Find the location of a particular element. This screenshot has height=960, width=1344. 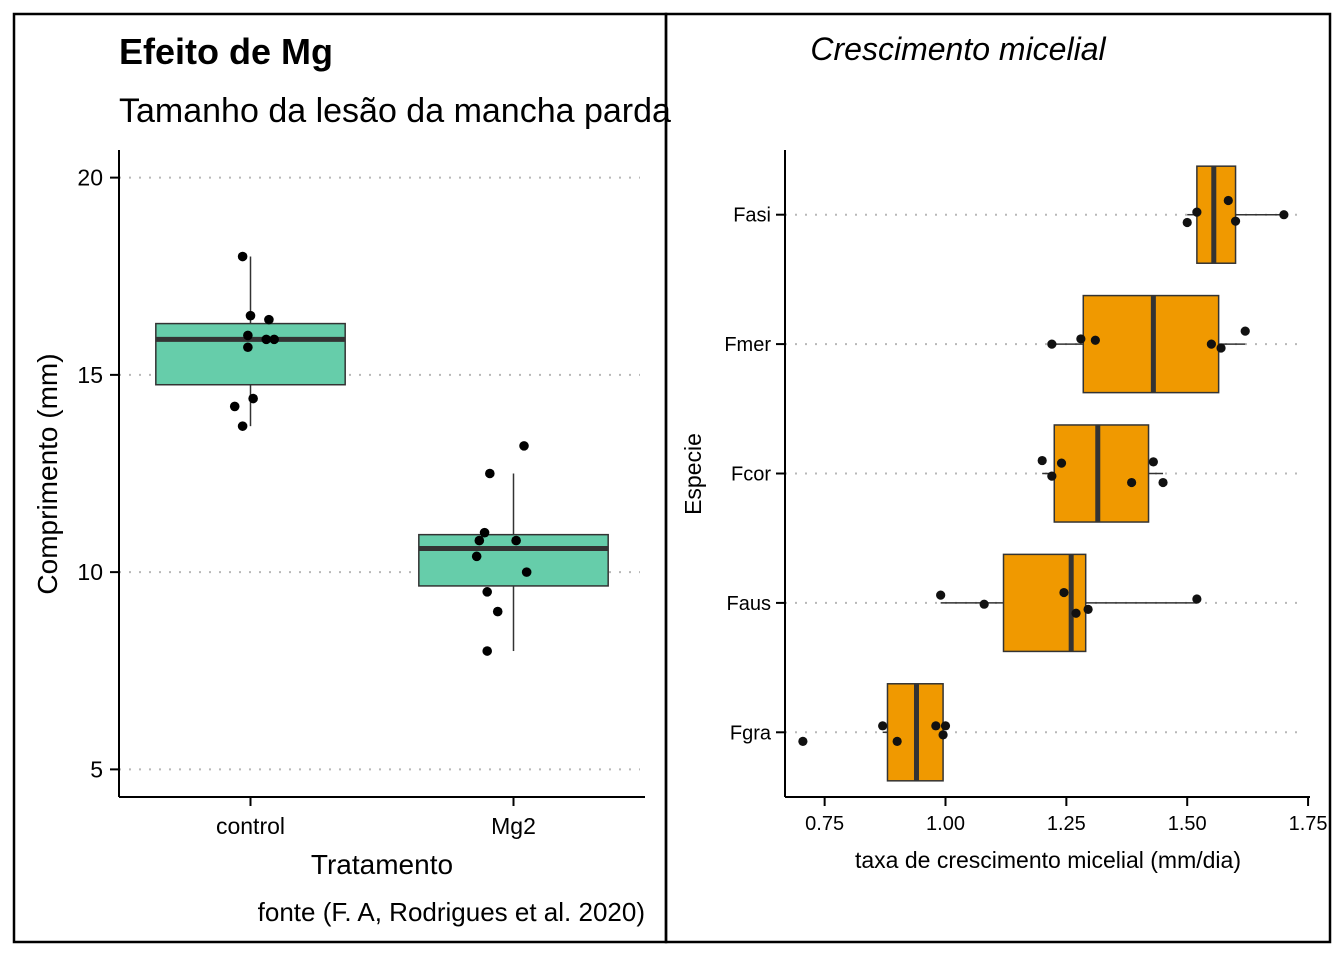

left-y-axis-title: Comprimento (mm) is located at coordinates (47, 473).